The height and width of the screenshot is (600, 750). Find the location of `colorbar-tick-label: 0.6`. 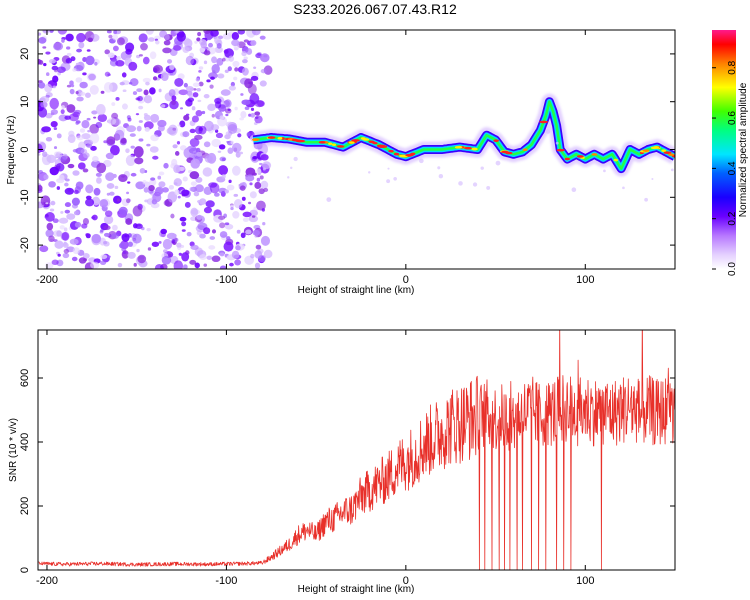

colorbar-tick-label: 0.6 is located at coordinates (732, 118).